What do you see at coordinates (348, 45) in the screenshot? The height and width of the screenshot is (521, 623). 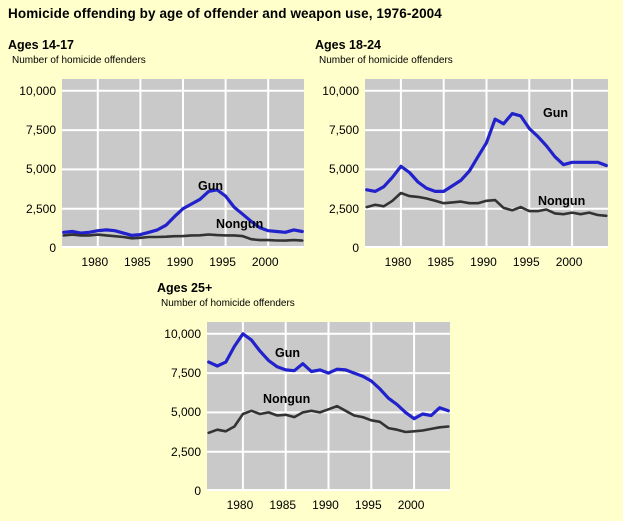 I see `chart-title: Ages 18-24` at bounding box center [348, 45].